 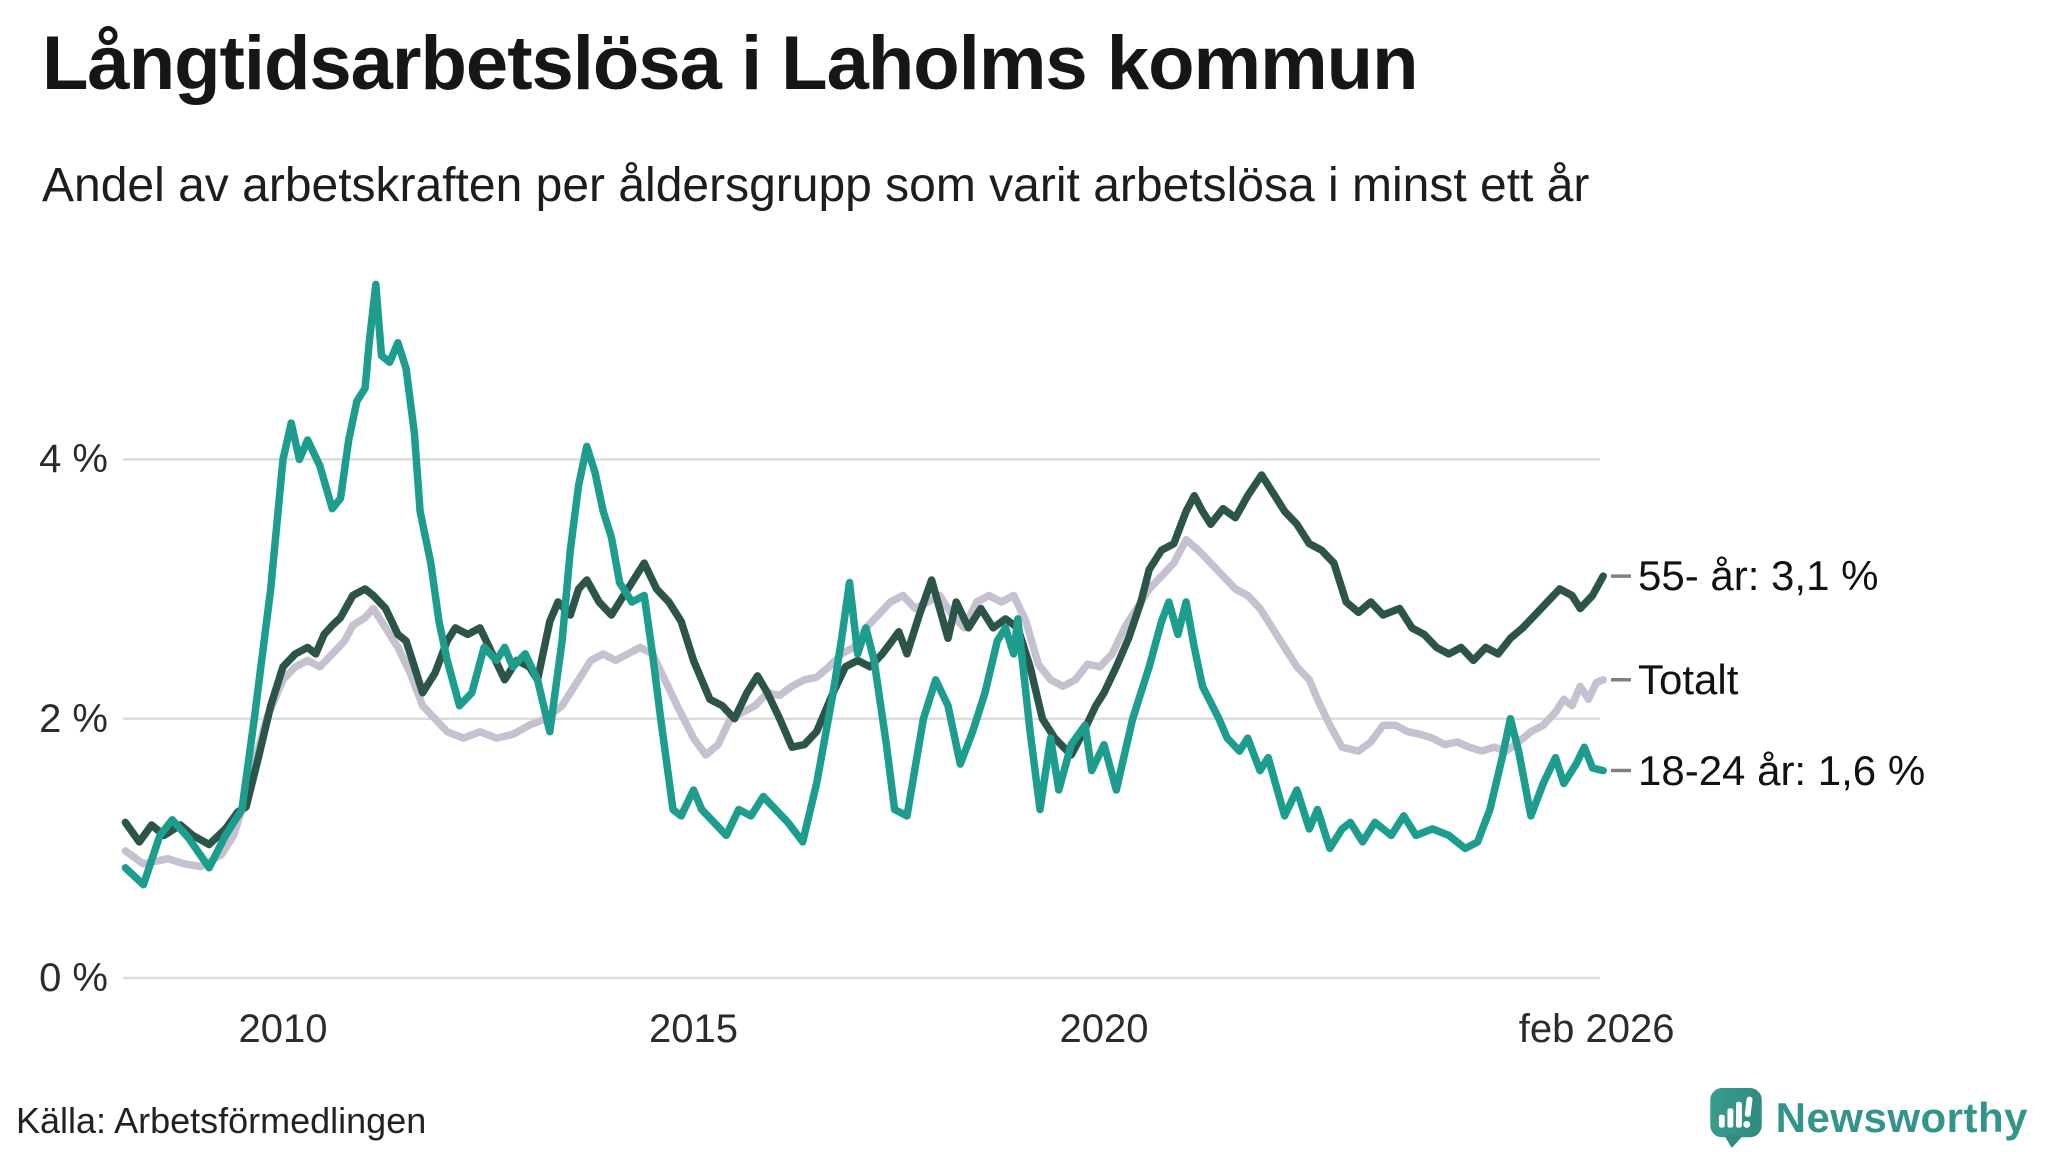 What do you see at coordinates (1735, 1118) in the screenshot?
I see `bar-chart-speech-bubble-icon` at bounding box center [1735, 1118].